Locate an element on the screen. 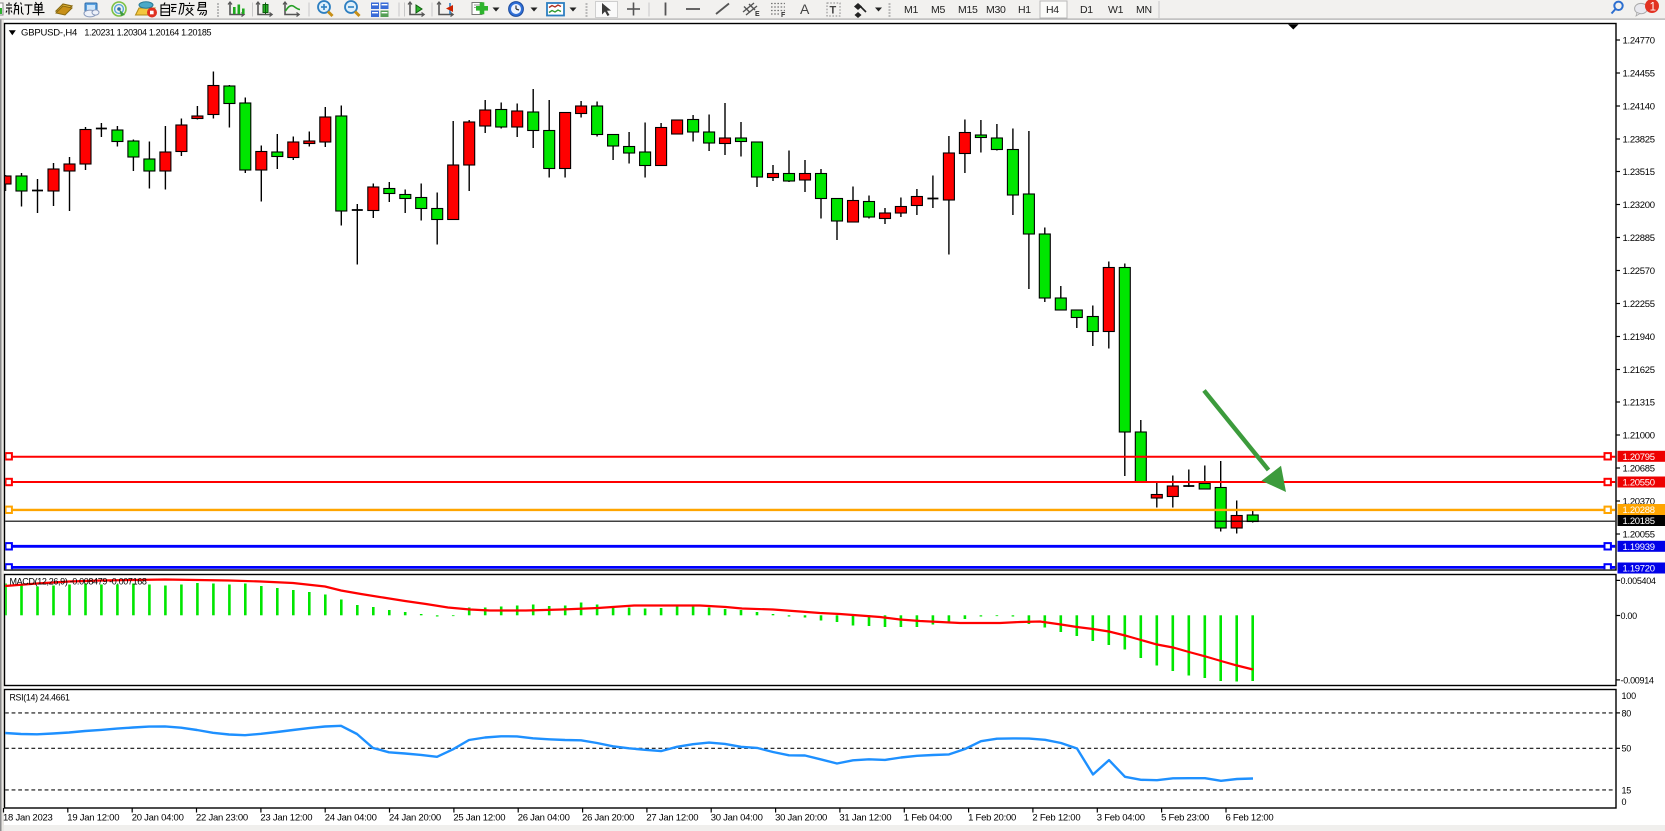  svg-text: M5 is located at coordinates (938, 10).